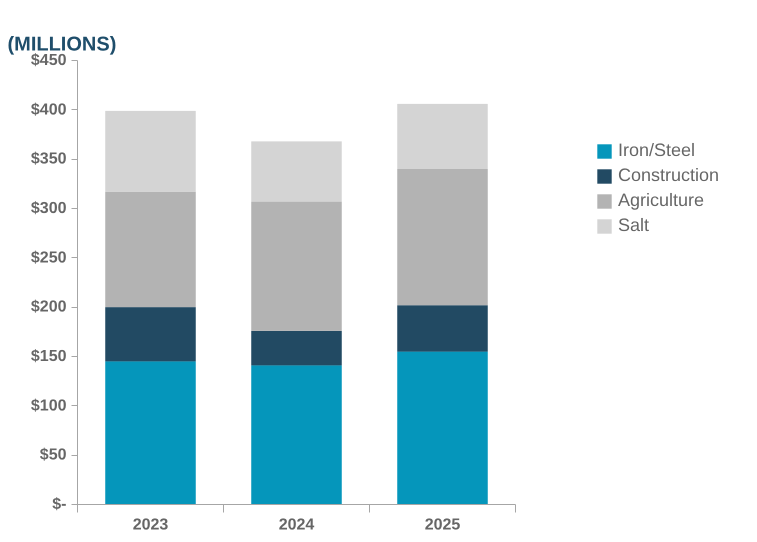 This screenshot has width=757, height=542. I want to click on x-tick-label: 2024, so click(296, 525).